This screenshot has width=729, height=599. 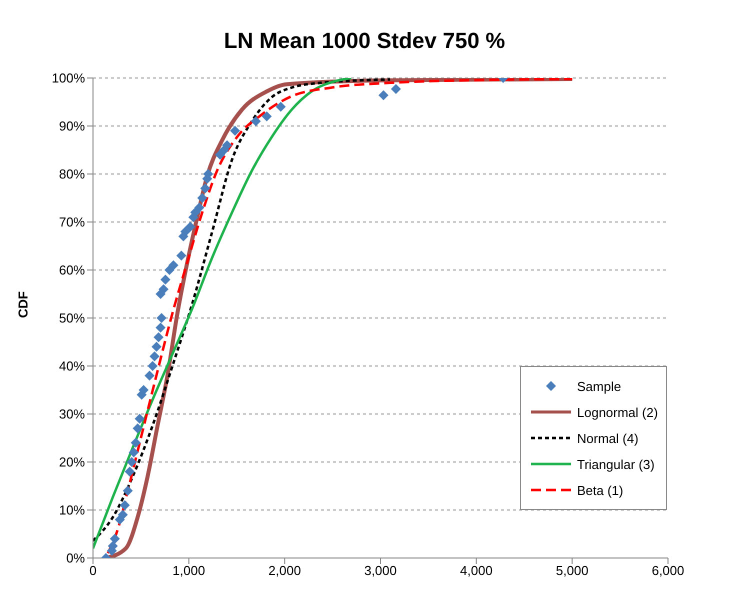 I want to click on chart-title: LN Mean 1000 Stdev 750 %, so click(x=364, y=41).